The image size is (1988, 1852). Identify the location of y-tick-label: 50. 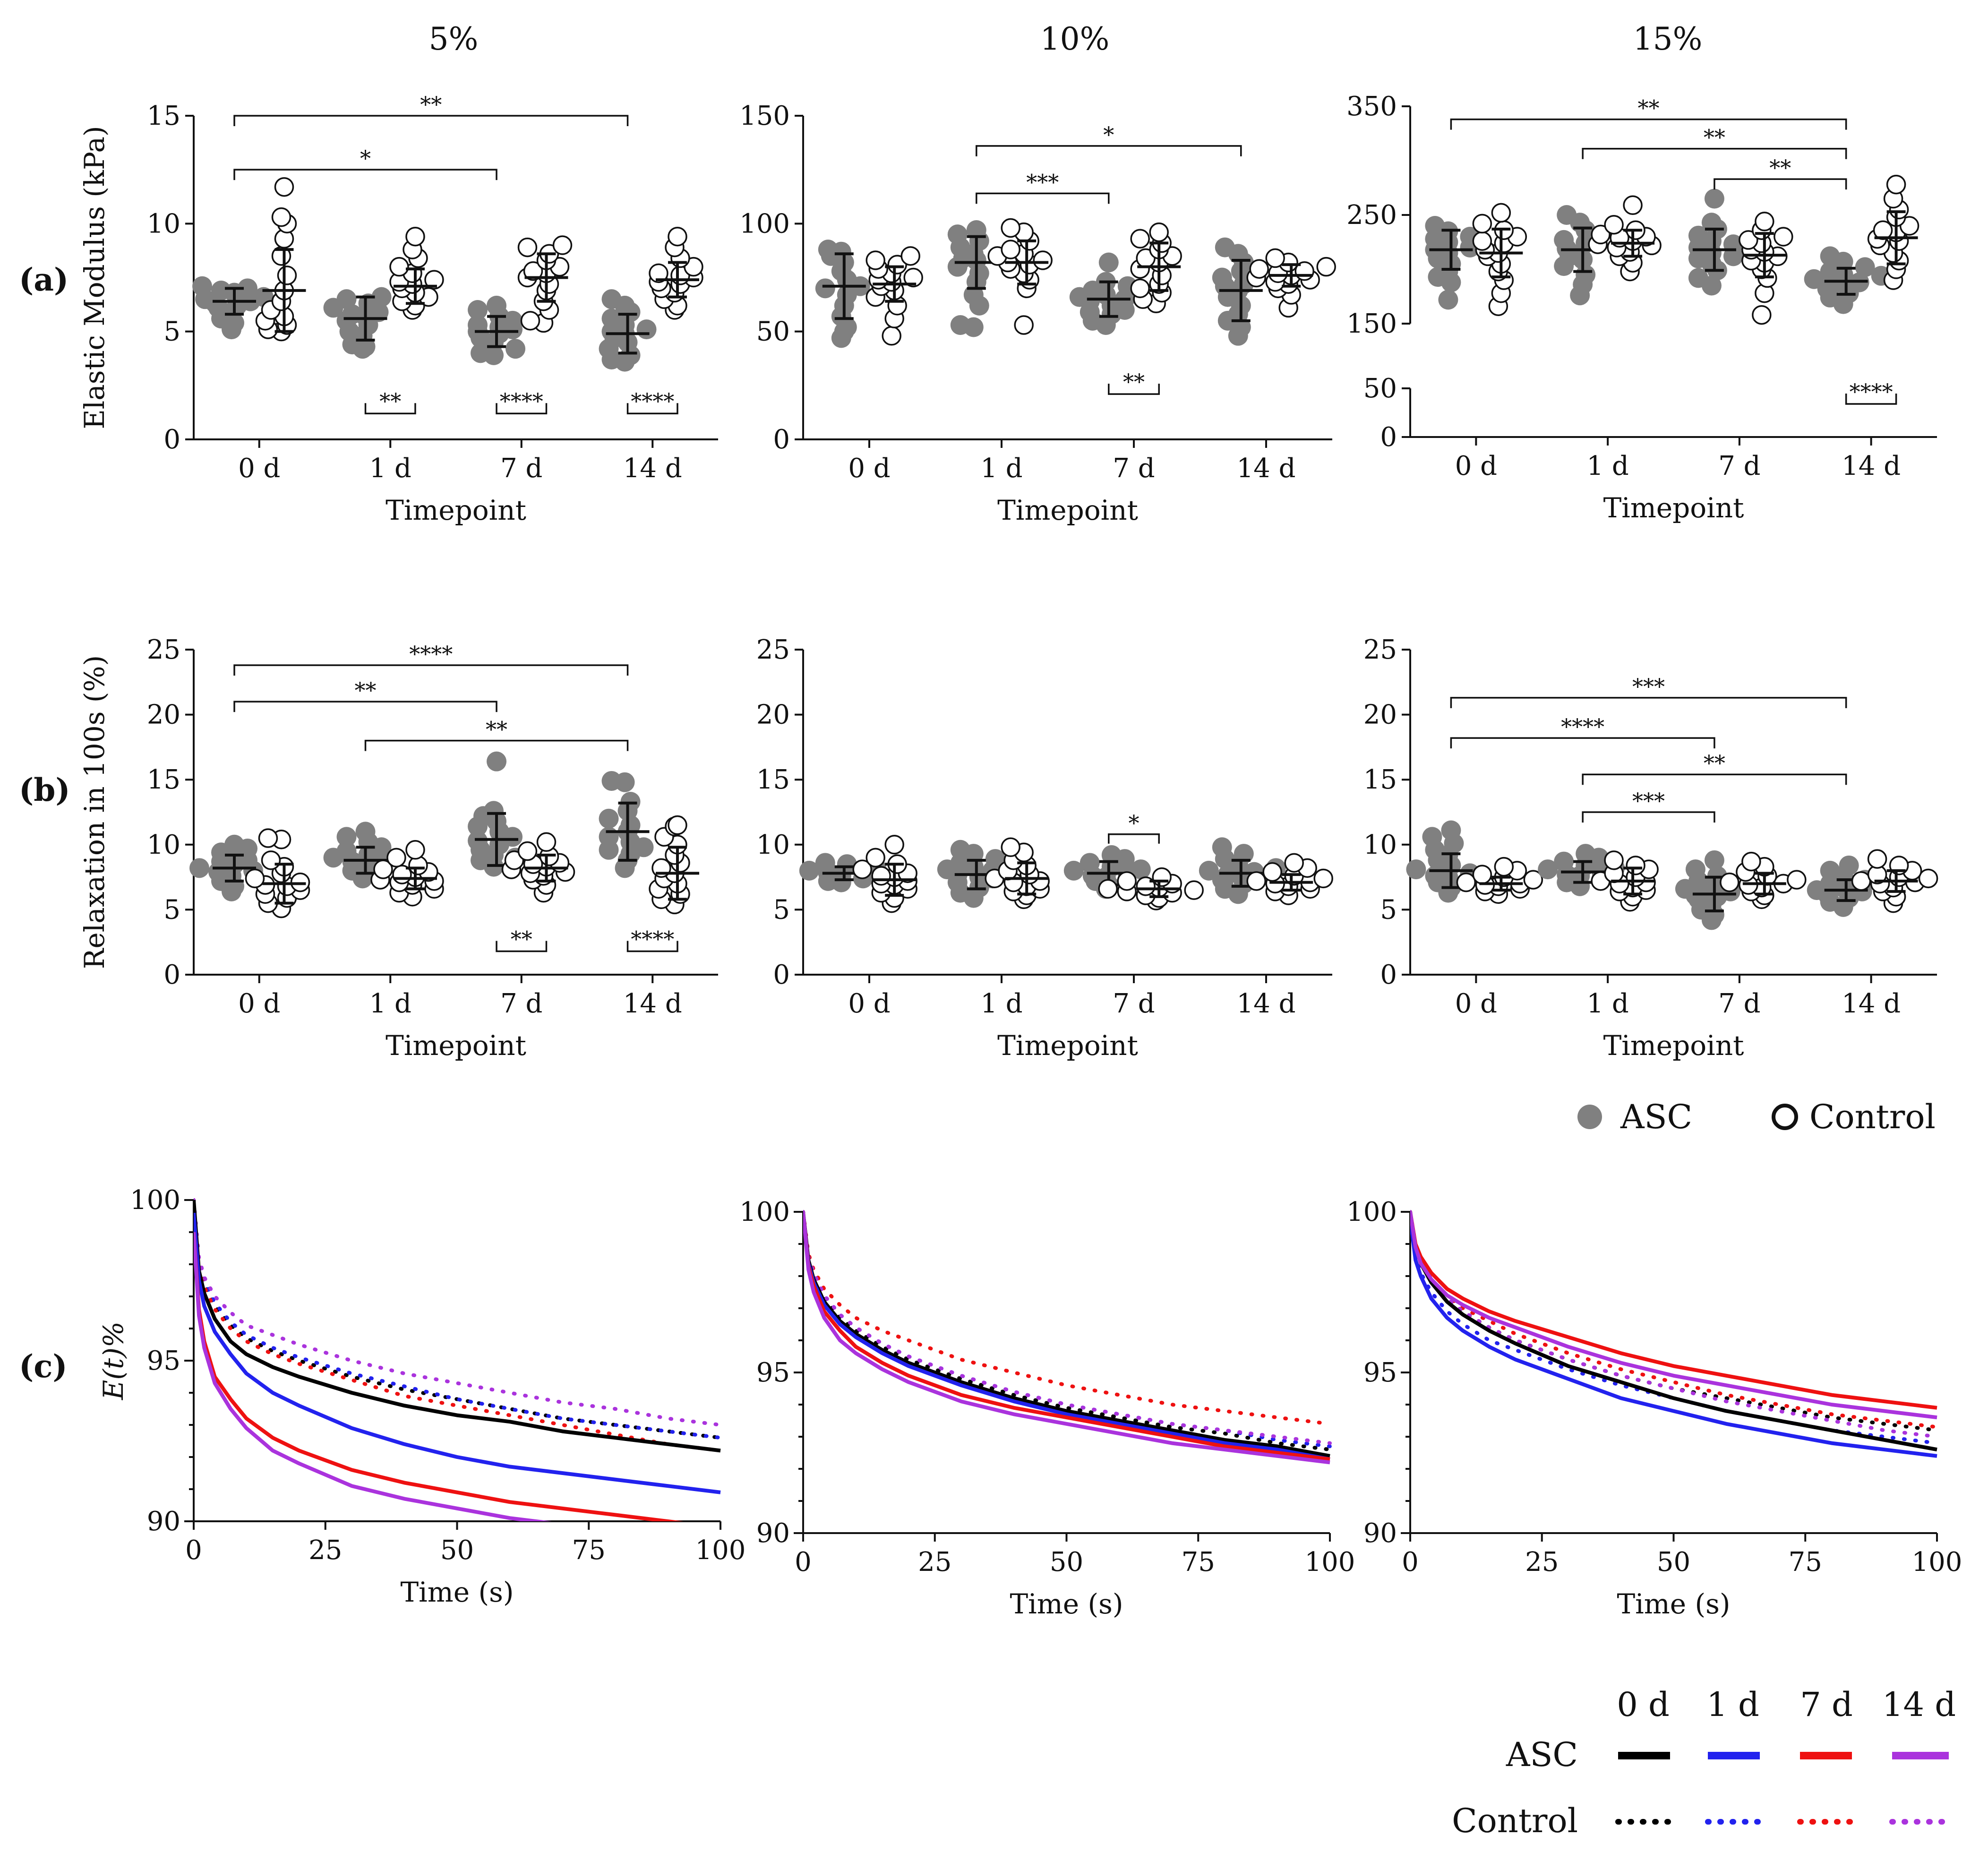
(773, 332).